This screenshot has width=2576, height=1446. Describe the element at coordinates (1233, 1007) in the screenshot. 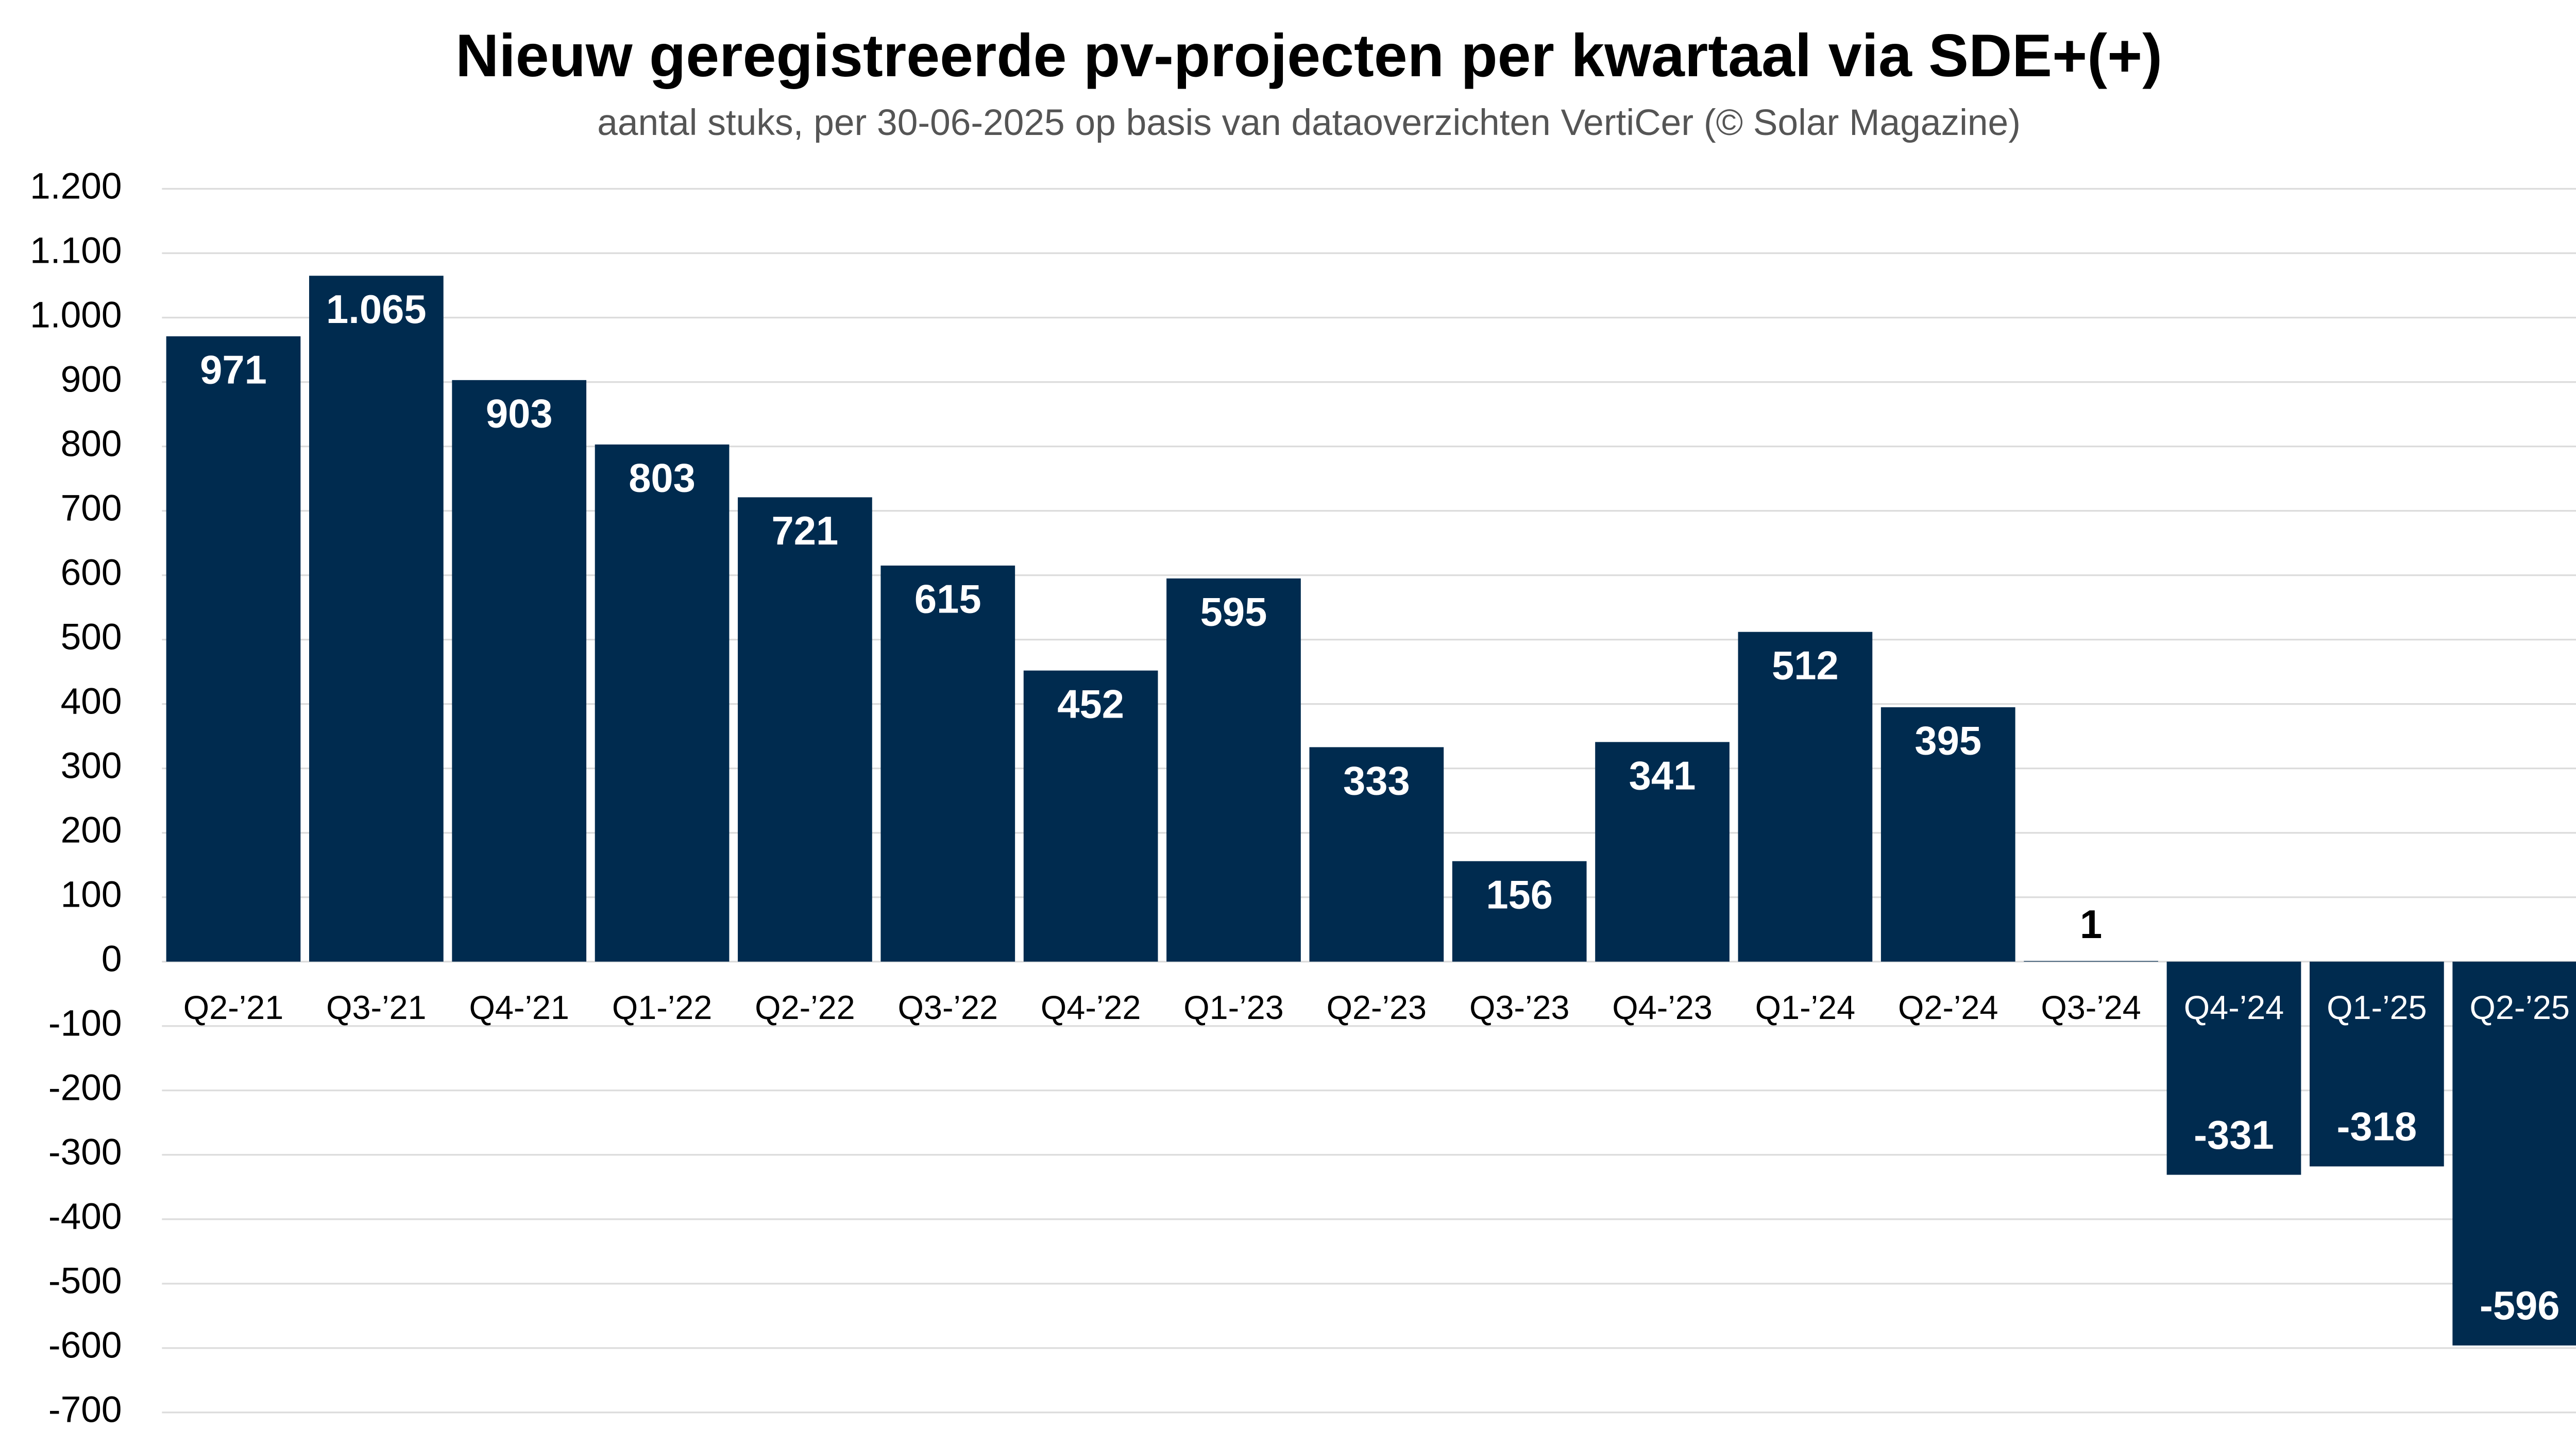

I see `x-tick-label: Q1-’23` at that location.